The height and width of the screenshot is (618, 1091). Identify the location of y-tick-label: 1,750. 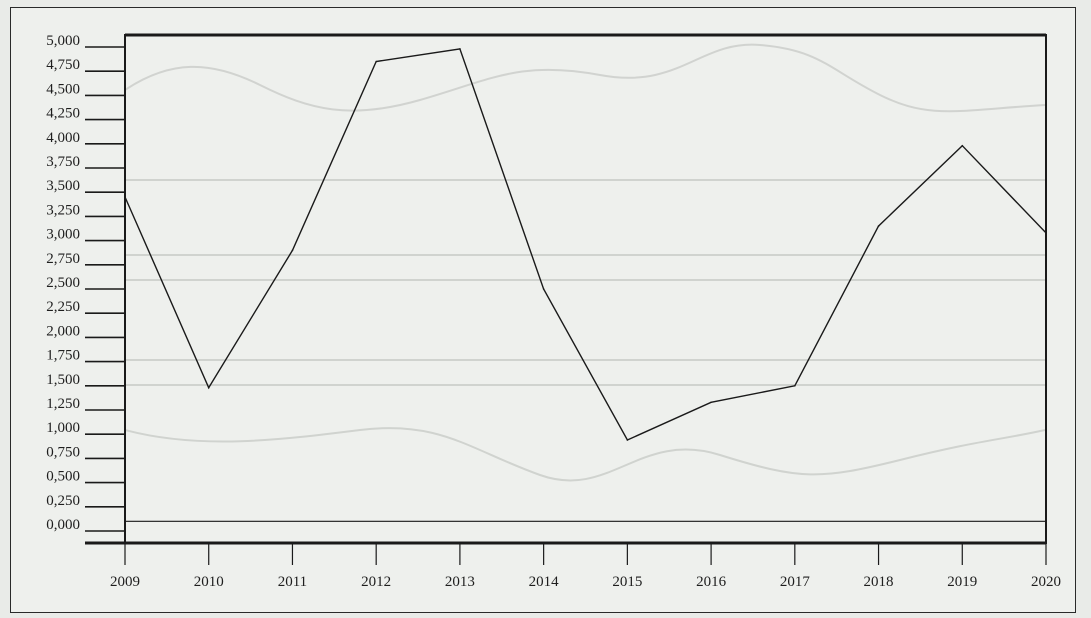
(63, 356).